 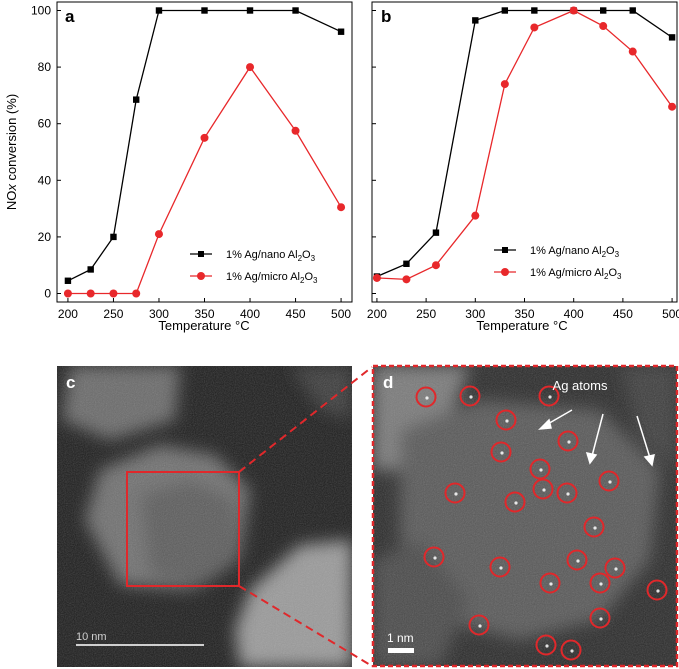 I want to click on legend-b: 1% Ag/nano Al2O3 1% Ag/micro Al2O3, so click(x=558, y=263).